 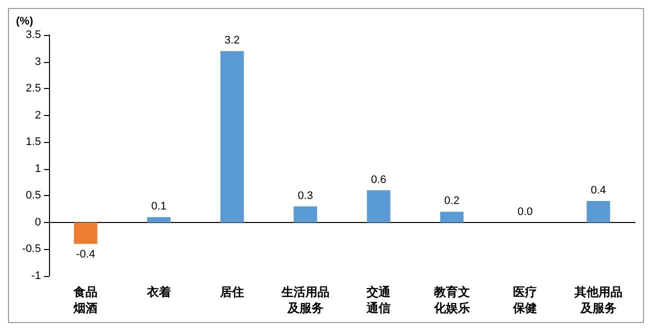 What do you see at coordinates (33, 88) in the screenshot?
I see `y-tick-label: 2.5` at bounding box center [33, 88].